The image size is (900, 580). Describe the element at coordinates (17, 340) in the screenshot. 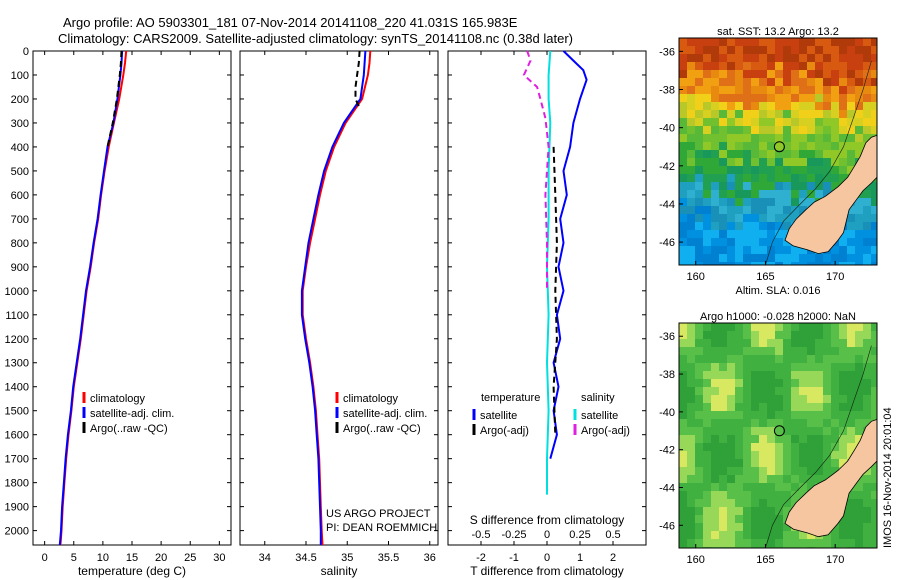

I see `y-tick-label: 1200` at that location.